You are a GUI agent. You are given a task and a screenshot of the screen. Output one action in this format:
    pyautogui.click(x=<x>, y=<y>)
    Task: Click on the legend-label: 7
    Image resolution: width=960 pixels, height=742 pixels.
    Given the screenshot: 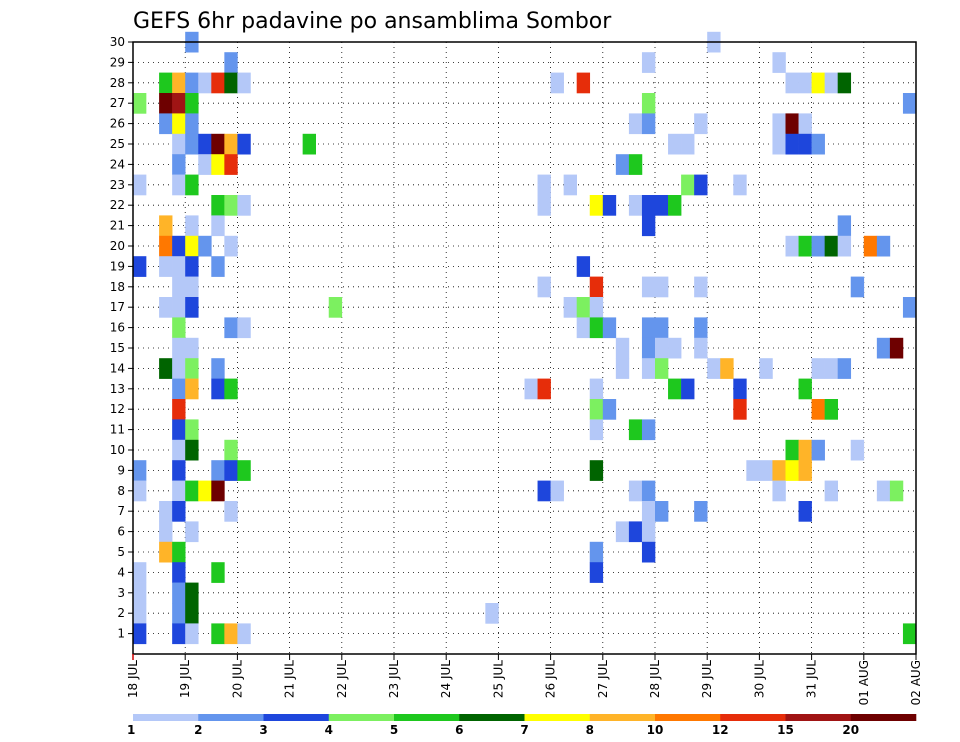 What is the action you would take?
    pyautogui.click(x=524, y=730)
    